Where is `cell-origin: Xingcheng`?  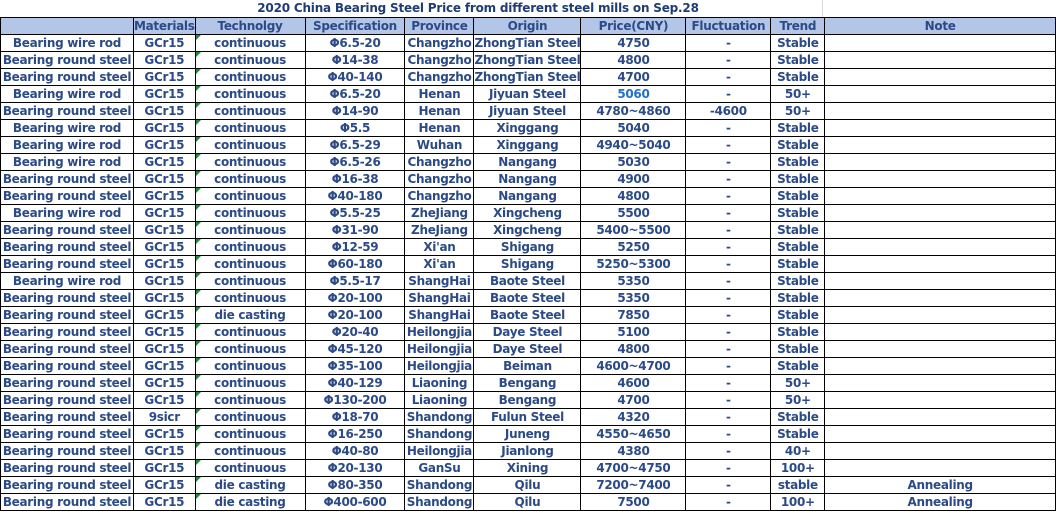 cell-origin: Xingcheng is located at coordinates (527, 230).